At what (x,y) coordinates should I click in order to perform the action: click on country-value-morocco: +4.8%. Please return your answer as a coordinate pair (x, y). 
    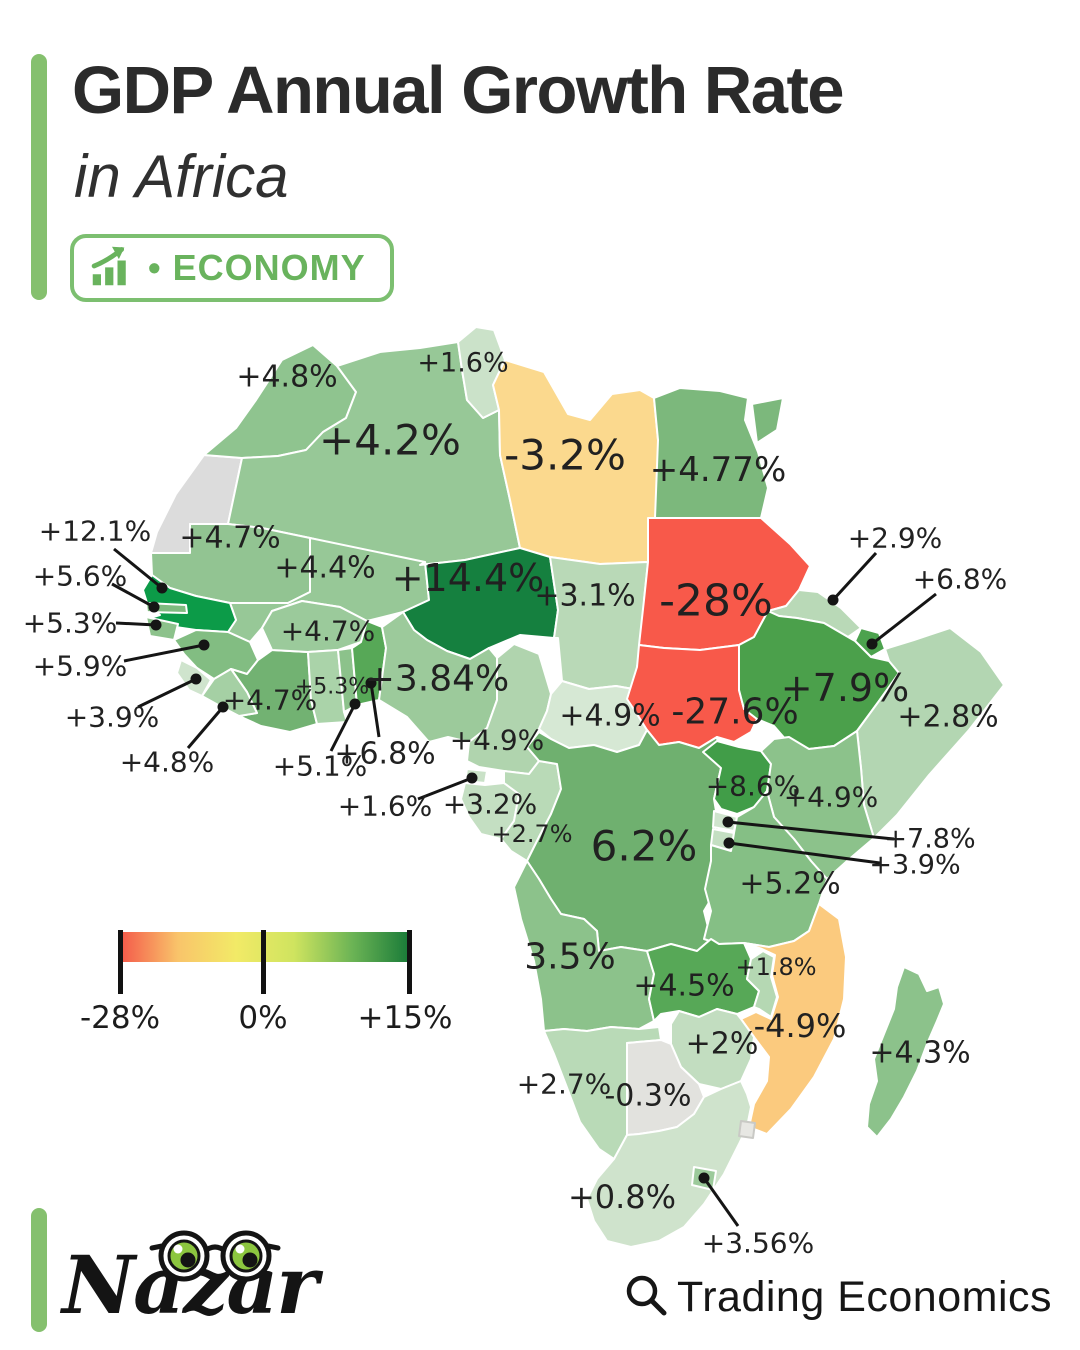
    Looking at the image, I should click on (286, 377).